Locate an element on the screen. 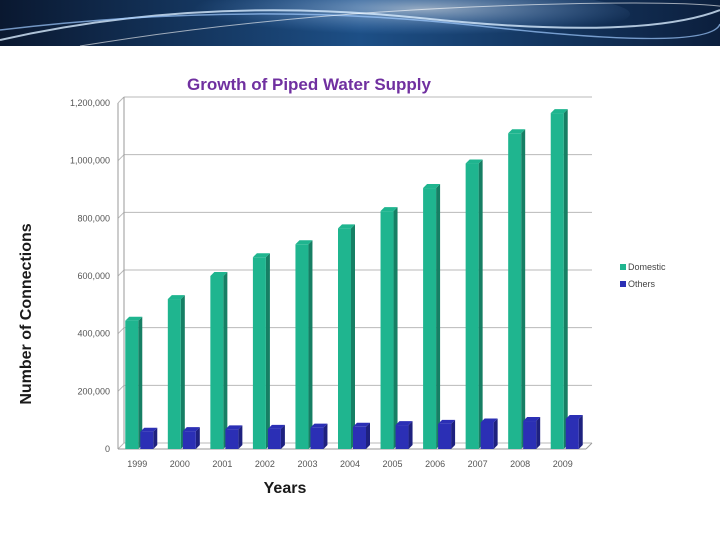  x-tick-label: 2000 is located at coordinates (180, 464).